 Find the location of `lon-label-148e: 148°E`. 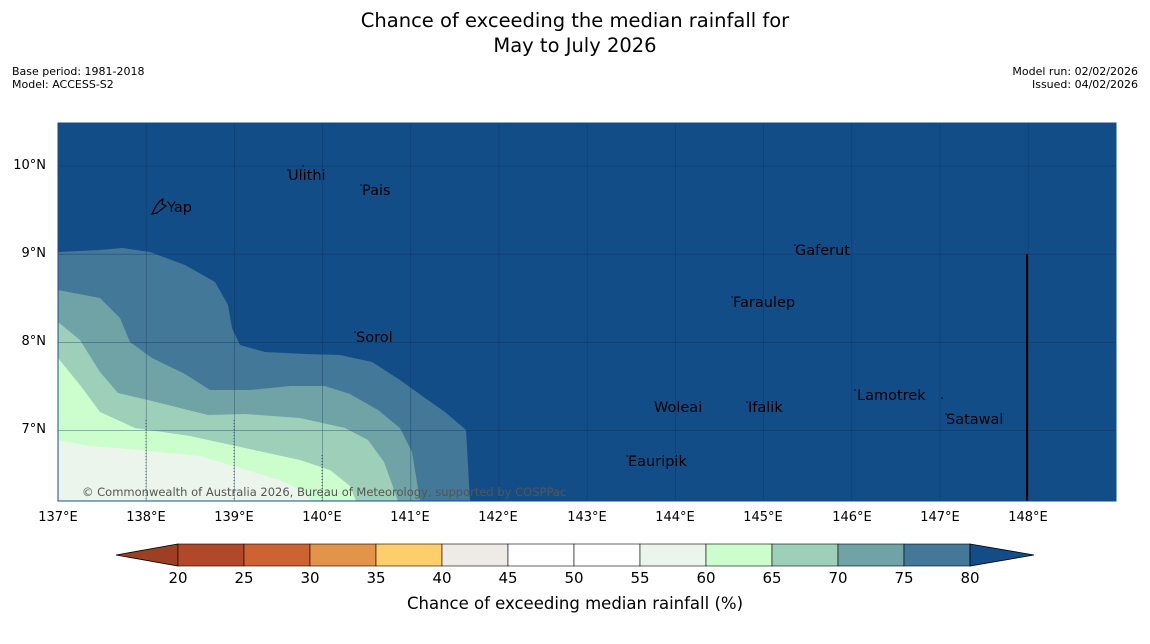

lon-label-148e: 148°E is located at coordinates (1028, 517).